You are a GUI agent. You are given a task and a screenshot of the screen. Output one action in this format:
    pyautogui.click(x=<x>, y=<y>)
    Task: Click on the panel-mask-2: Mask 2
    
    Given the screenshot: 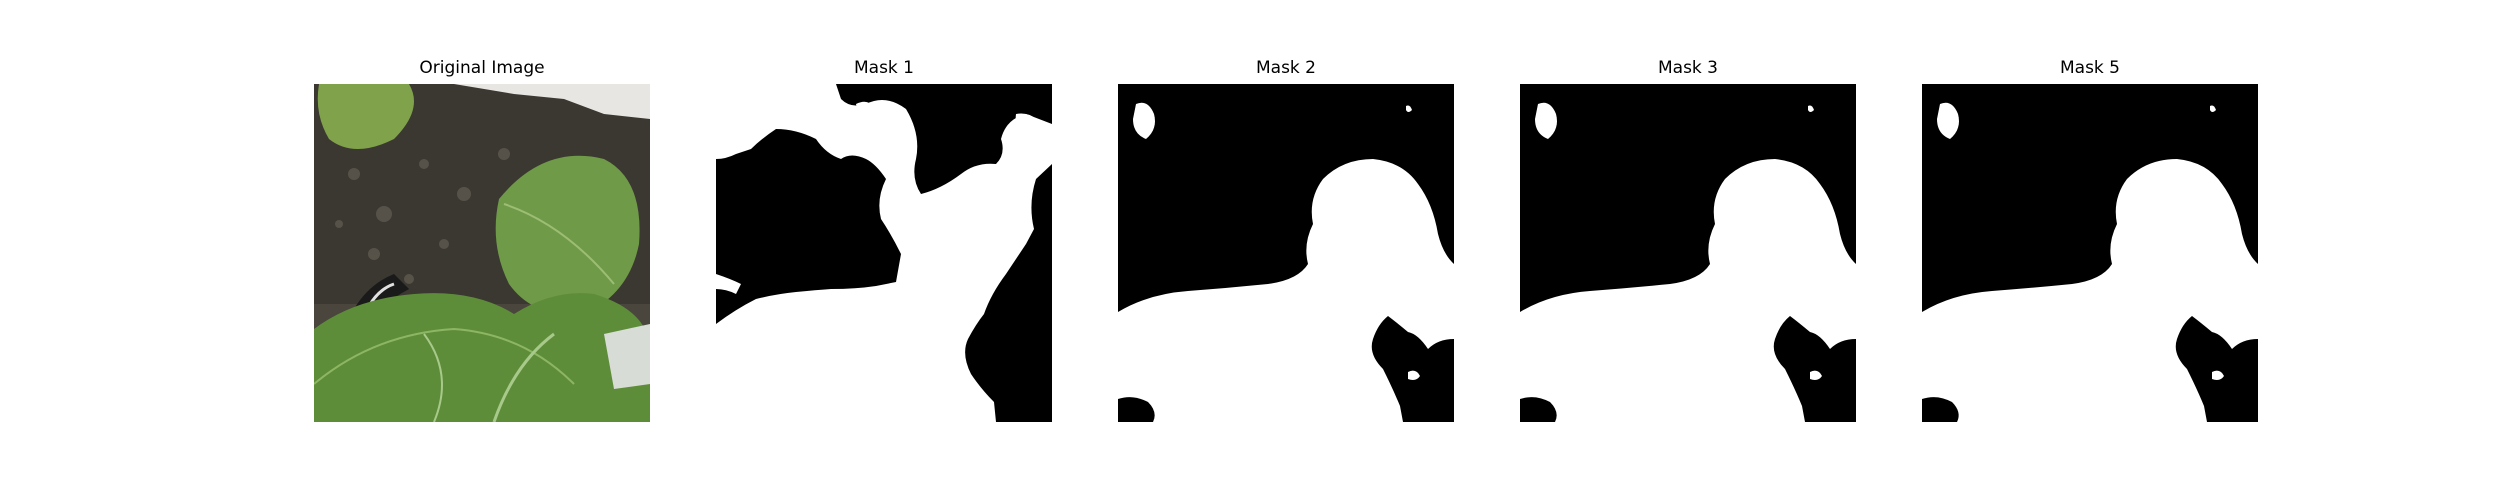 What is the action you would take?
    pyautogui.click(x=1286, y=250)
    